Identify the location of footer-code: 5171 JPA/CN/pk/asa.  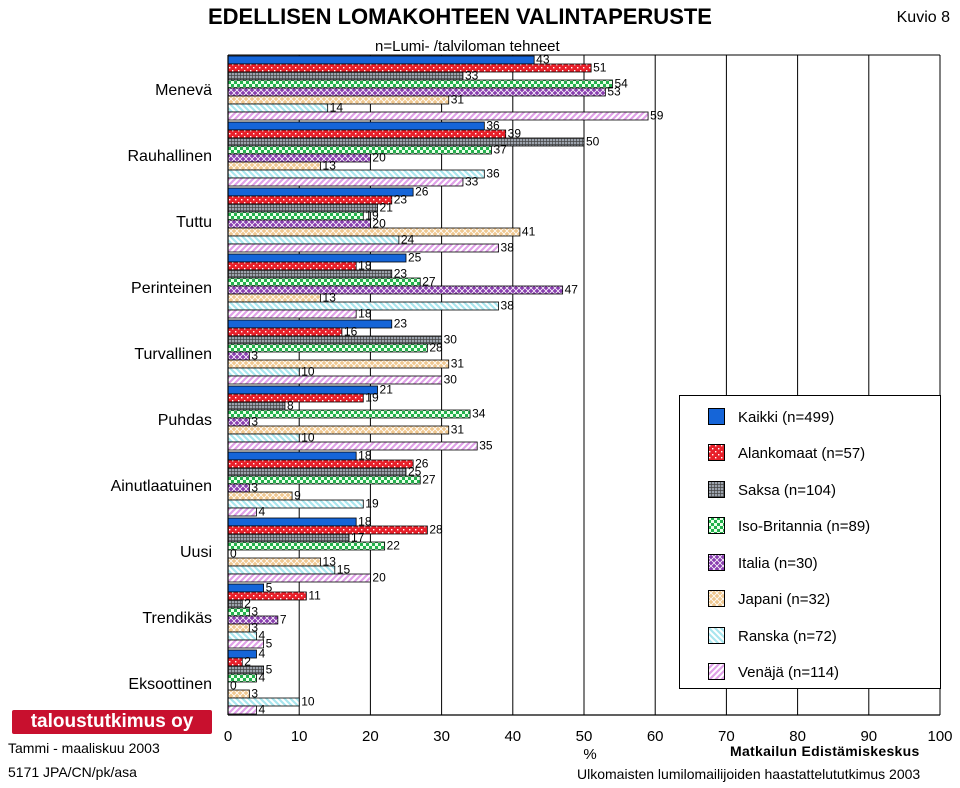
(72, 772).